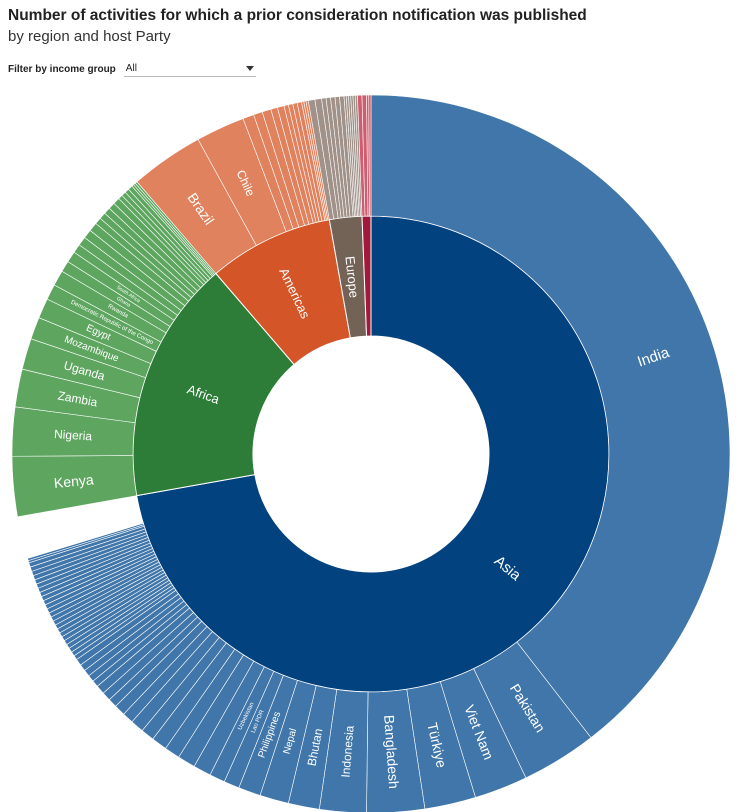  I want to click on caret-down-icon, so click(249, 68).